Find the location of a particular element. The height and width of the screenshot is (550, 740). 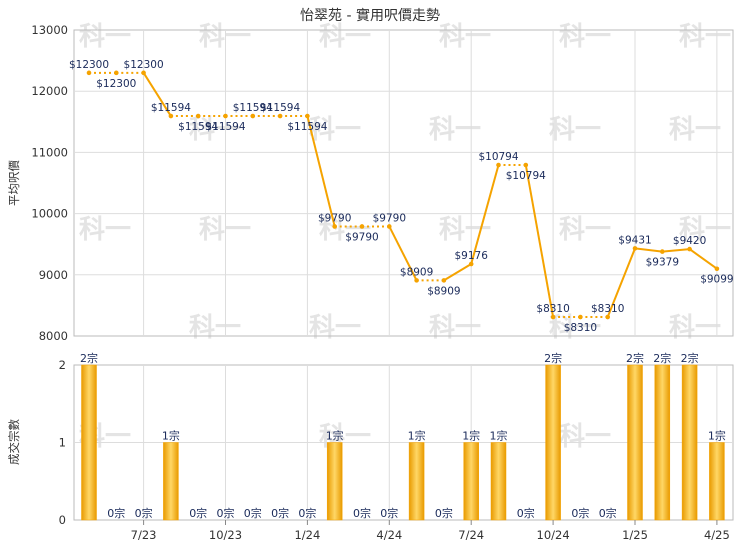

y-tick-label: 0 is located at coordinates (62, 520).